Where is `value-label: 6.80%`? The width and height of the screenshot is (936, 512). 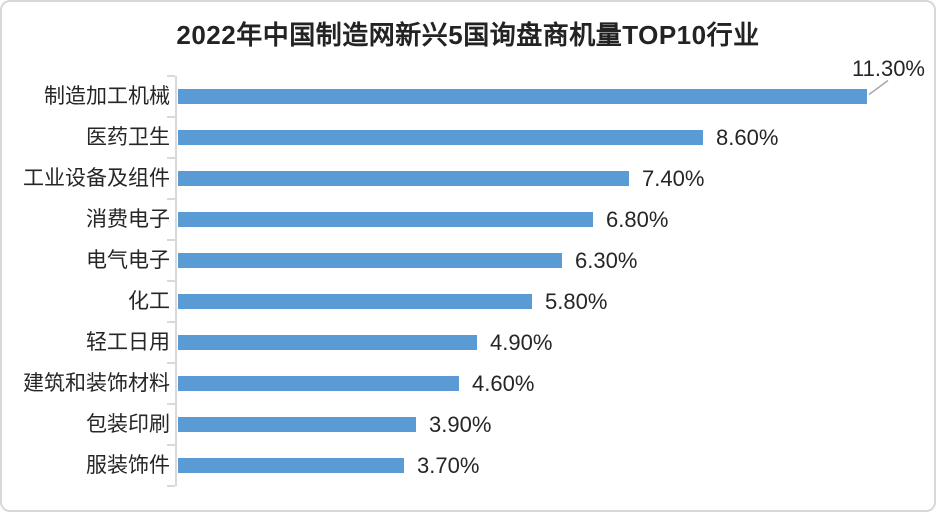 value-label: 6.80% is located at coordinates (637, 219).